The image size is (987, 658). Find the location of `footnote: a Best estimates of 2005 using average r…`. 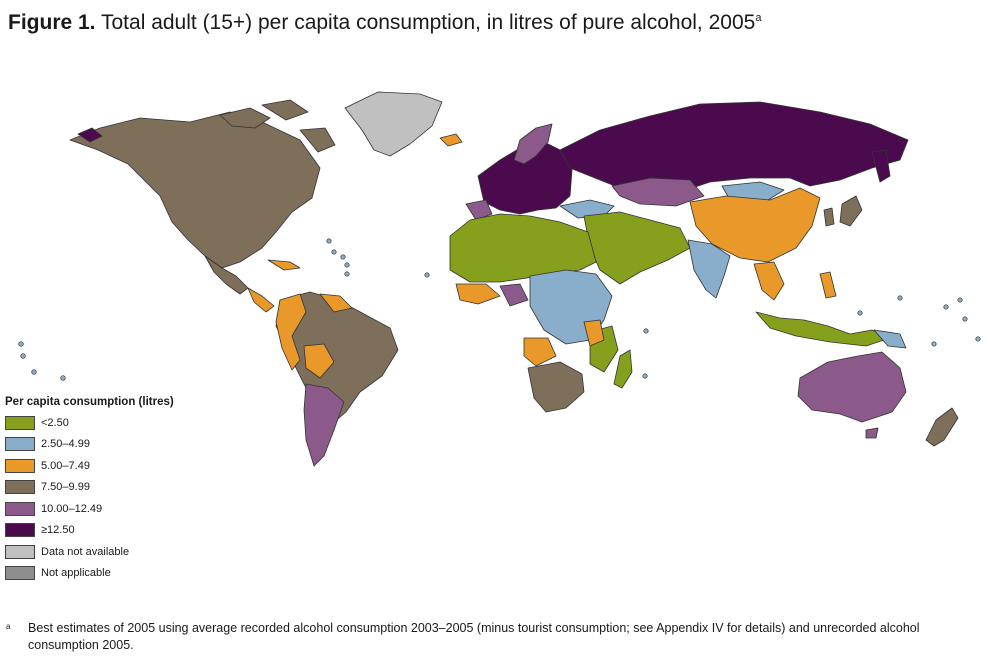

footnote: a Best estimates of 2005 using average r… is located at coordinates (493, 637).